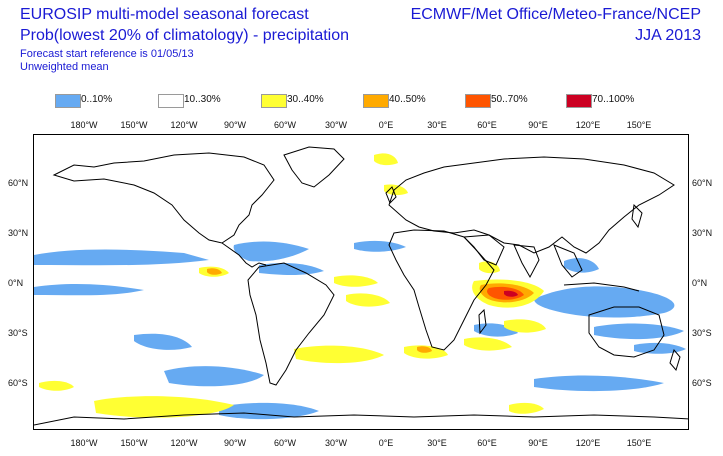 The height and width of the screenshot is (456, 723). I want to click on forecast-start-reference: Forecast start reference is 01/05/13, so click(107, 54).